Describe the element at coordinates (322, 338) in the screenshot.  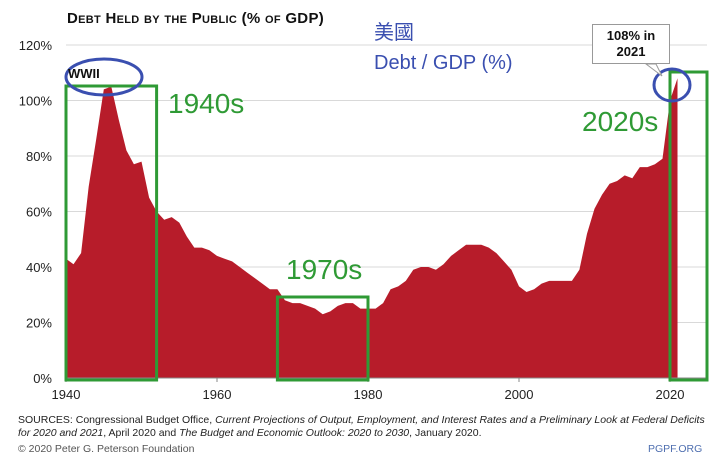
I see `highlight-box-1970s` at that location.